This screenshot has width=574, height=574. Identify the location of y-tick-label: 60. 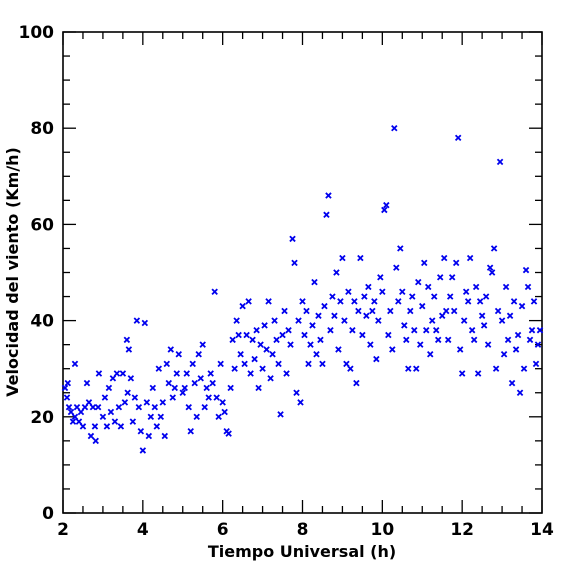
(42, 225).